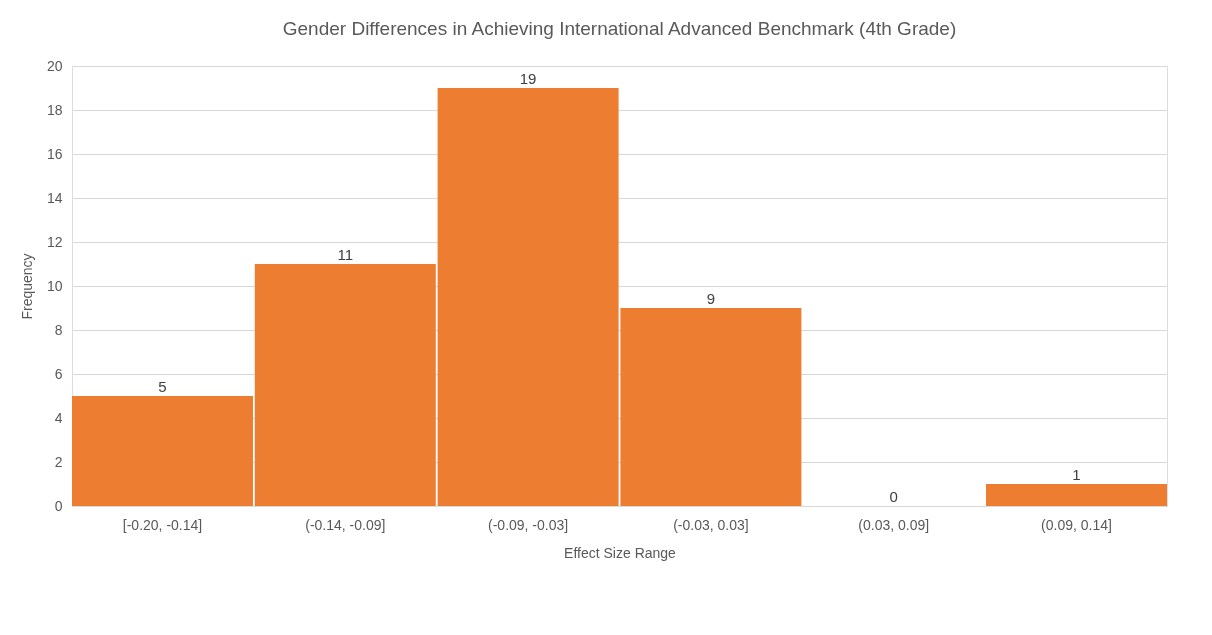 The width and height of the screenshot is (1212, 635). I want to click on y-tick-label: 0, so click(58, 505).